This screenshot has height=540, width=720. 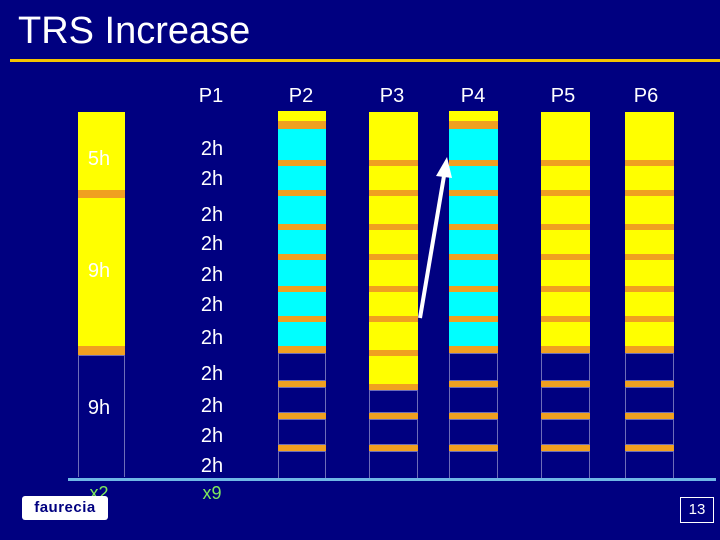 I want to click on p1-multiplier: x9, so click(x=212, y=493).